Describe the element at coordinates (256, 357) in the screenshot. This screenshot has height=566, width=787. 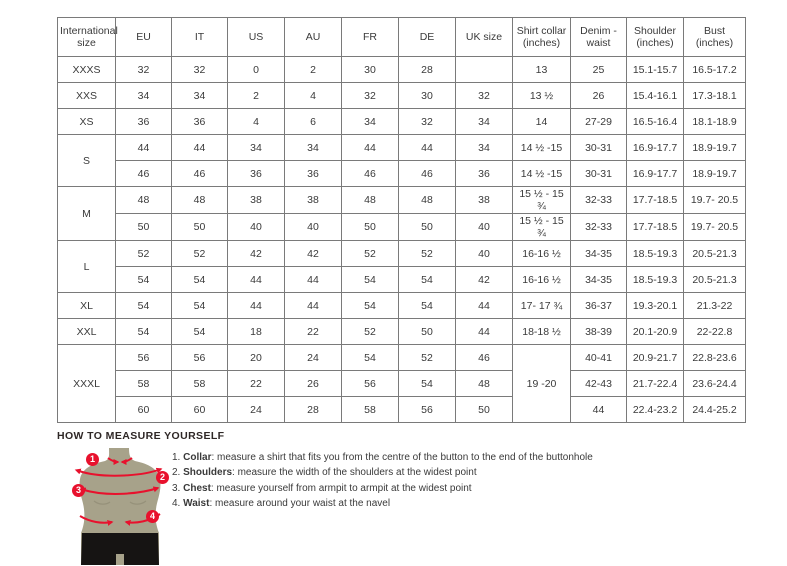
I see `table-cell: 20` at that location.